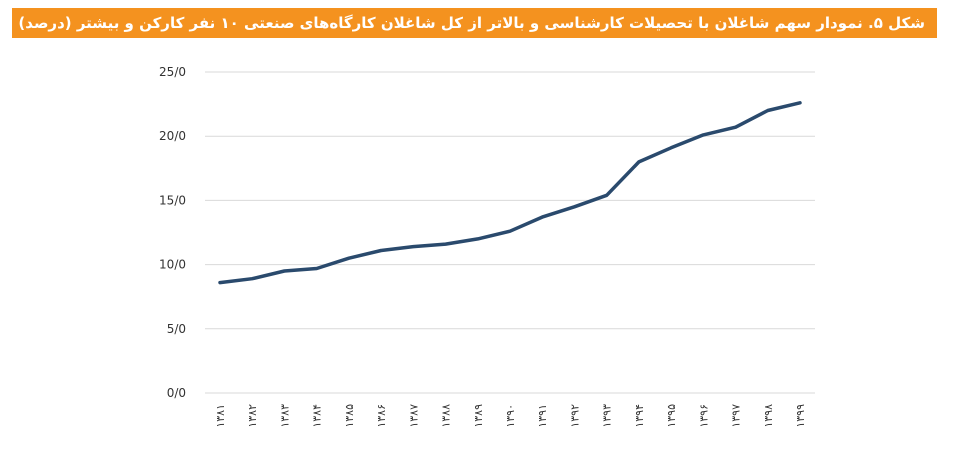  Describe the element at coordinates (284, 416) in the screenshot. I see `x-tick-label: ۱۳۸۳` at that location.